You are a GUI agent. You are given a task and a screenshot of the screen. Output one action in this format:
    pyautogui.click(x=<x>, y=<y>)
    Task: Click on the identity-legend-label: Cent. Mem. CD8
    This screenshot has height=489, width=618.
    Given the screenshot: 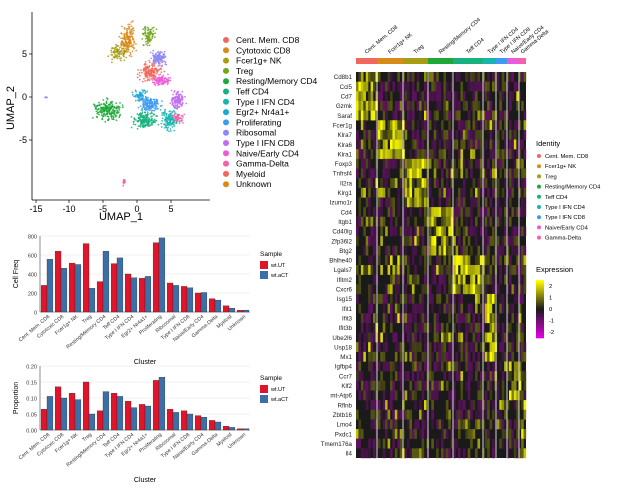 What is the action you would take?
    pyautogui.click(x=566, y=157)
    